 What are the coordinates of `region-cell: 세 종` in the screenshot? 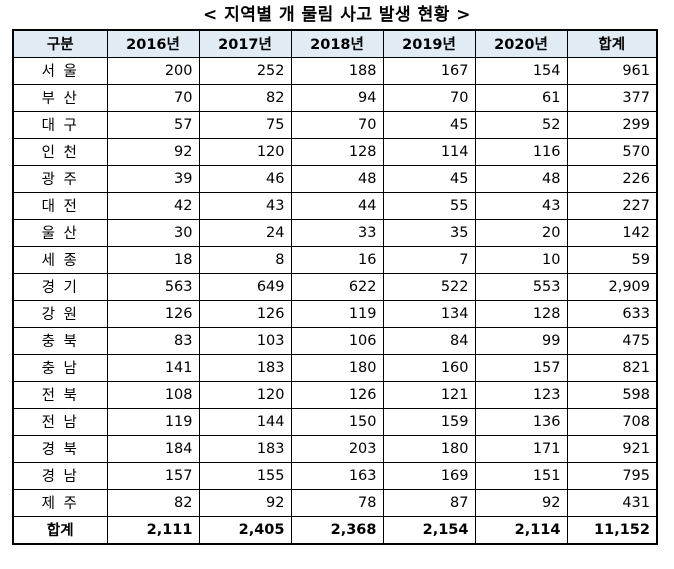 It's located at (60, 259).